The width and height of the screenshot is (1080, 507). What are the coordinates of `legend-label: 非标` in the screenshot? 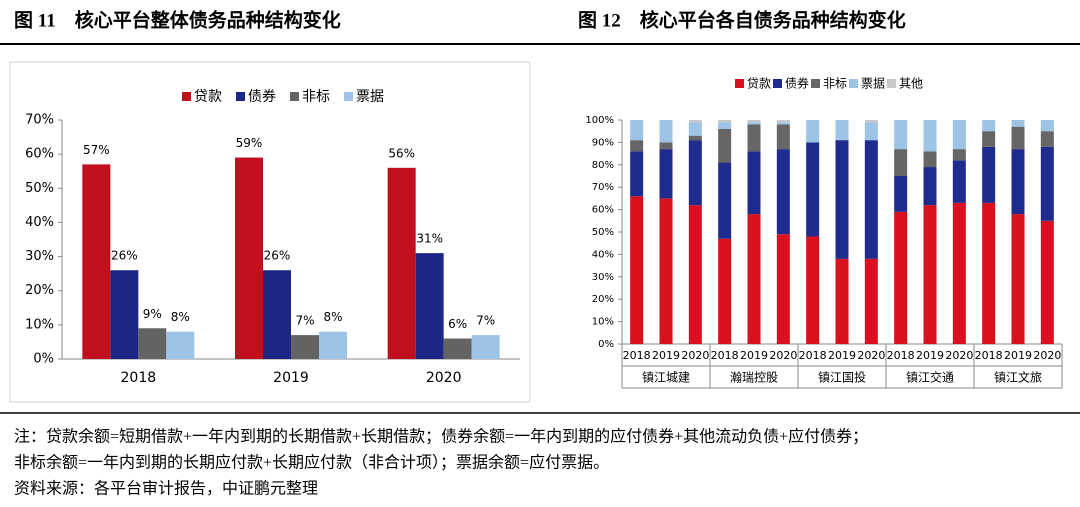 It's located at (835, 84).